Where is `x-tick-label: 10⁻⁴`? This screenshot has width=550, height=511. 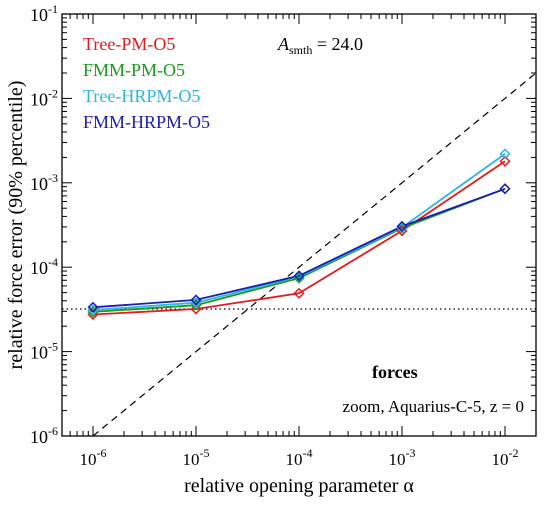
x-tick-label: 10⁻⁴ is located at coordinates (299, 457).